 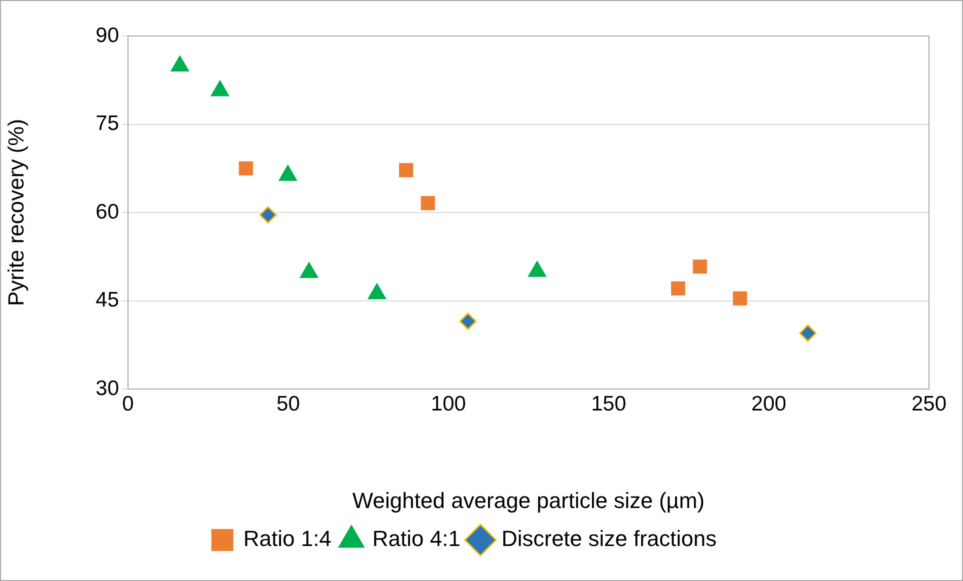 What do you see at coordinates (107, 300) in the screenshot?
I see `y-tick-label: 45` at bounding box center [107, 300].